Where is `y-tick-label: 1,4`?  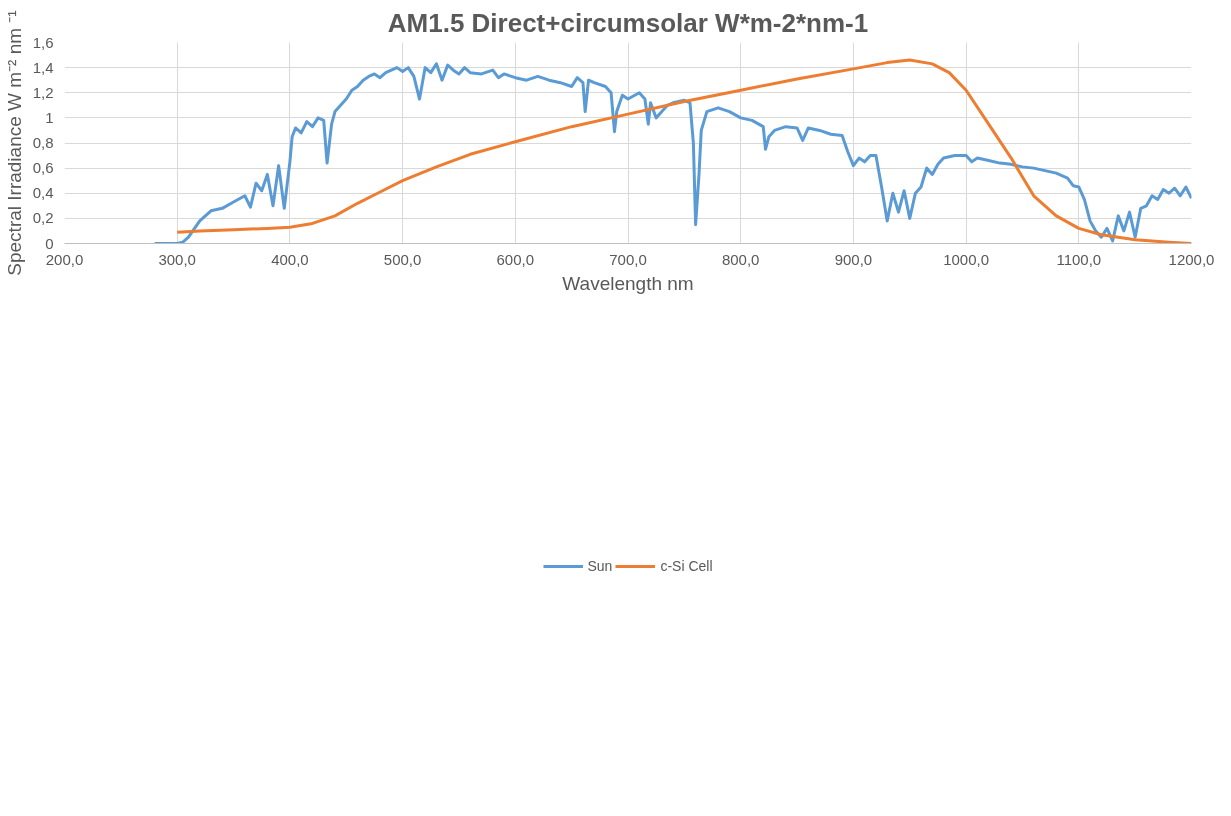 y-tick-label: 1,4 is located at coordinates (43, 67).